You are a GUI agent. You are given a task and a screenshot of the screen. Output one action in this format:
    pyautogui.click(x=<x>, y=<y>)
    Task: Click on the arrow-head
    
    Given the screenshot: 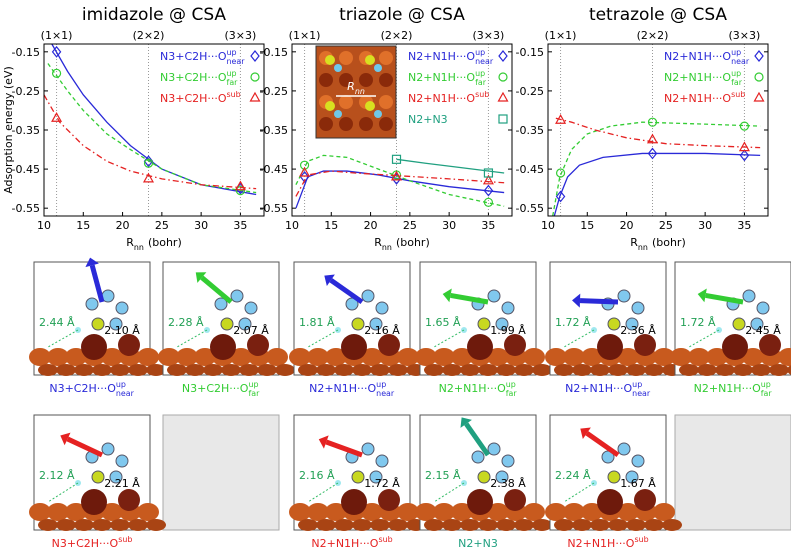 What is the action you would take?
    pyautogui.click(x=466, y=422)
    